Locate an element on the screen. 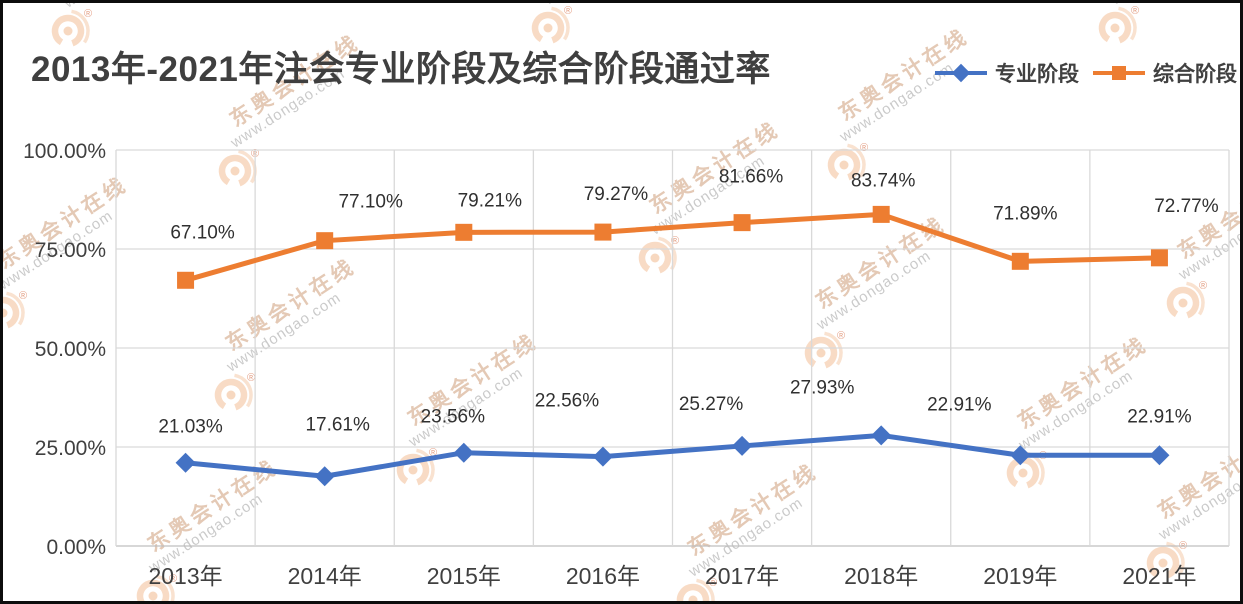  chart-legend: 专业阶段 综合阶段 is located at coordinates (1086, 73).